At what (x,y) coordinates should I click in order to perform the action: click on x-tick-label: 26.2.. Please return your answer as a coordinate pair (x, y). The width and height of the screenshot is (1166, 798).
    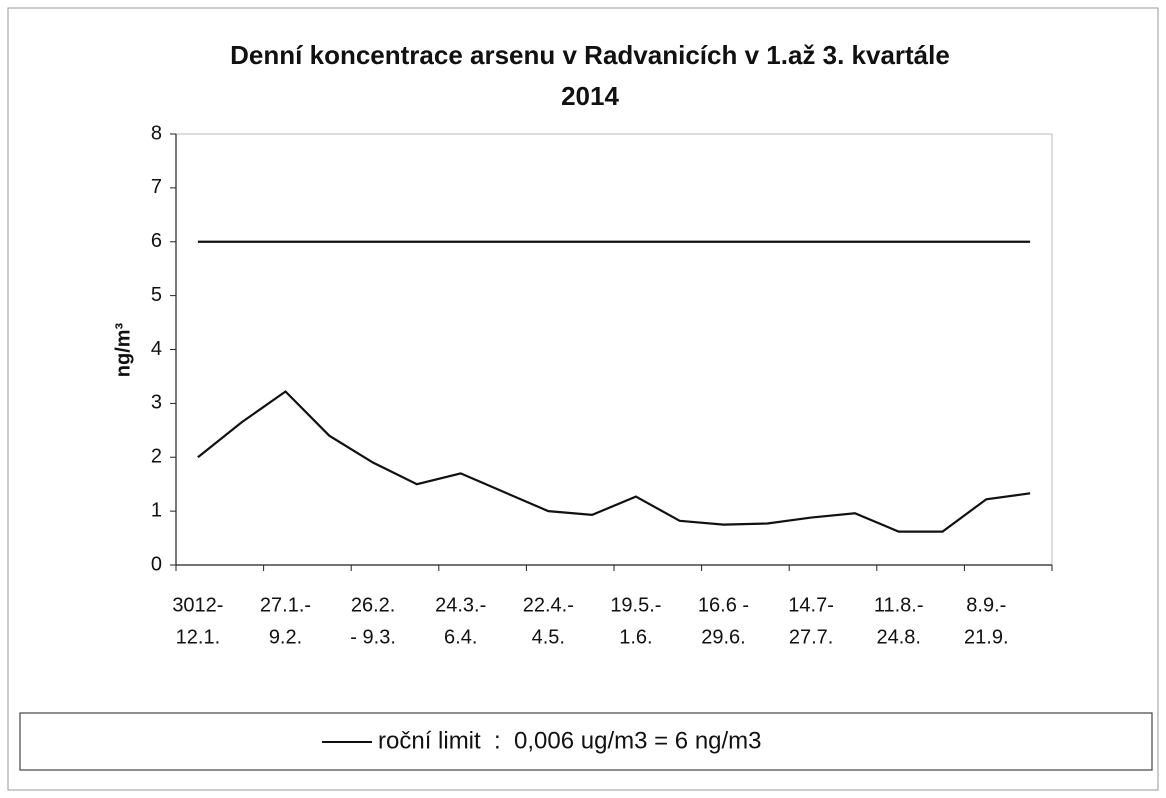
    Looking at the image, I should click on (373, 605).